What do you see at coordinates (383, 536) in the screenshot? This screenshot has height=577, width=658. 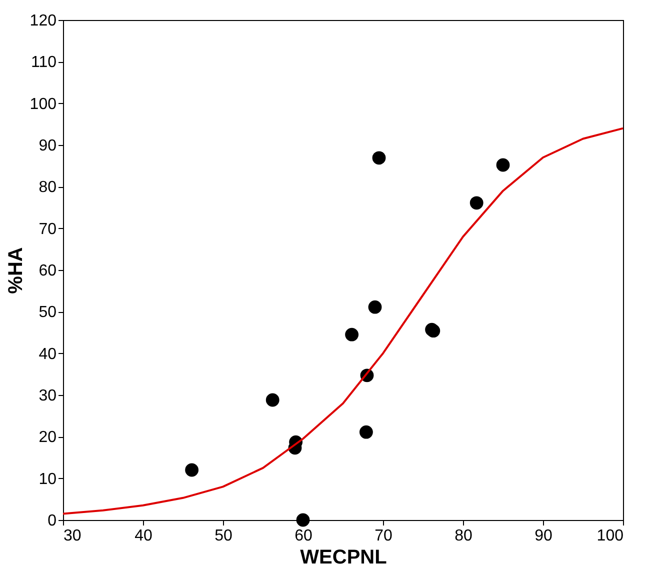 I see `x-tick-label: 70` at bounding box center [383, 536].